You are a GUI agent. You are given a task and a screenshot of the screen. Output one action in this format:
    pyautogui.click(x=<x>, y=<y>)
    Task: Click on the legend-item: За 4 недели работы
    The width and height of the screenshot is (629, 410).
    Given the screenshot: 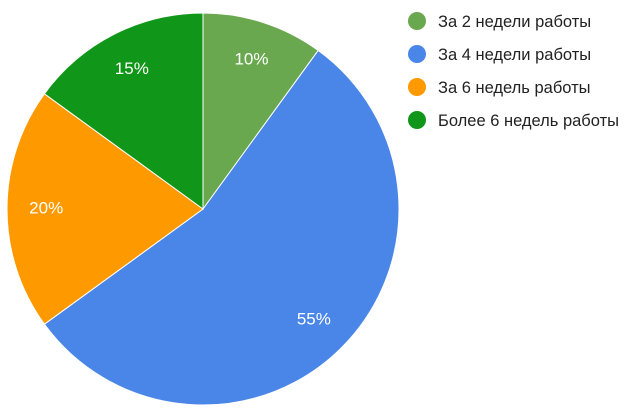 What is the action you would take?
    pyautogui.click(x=515, y=55)
    